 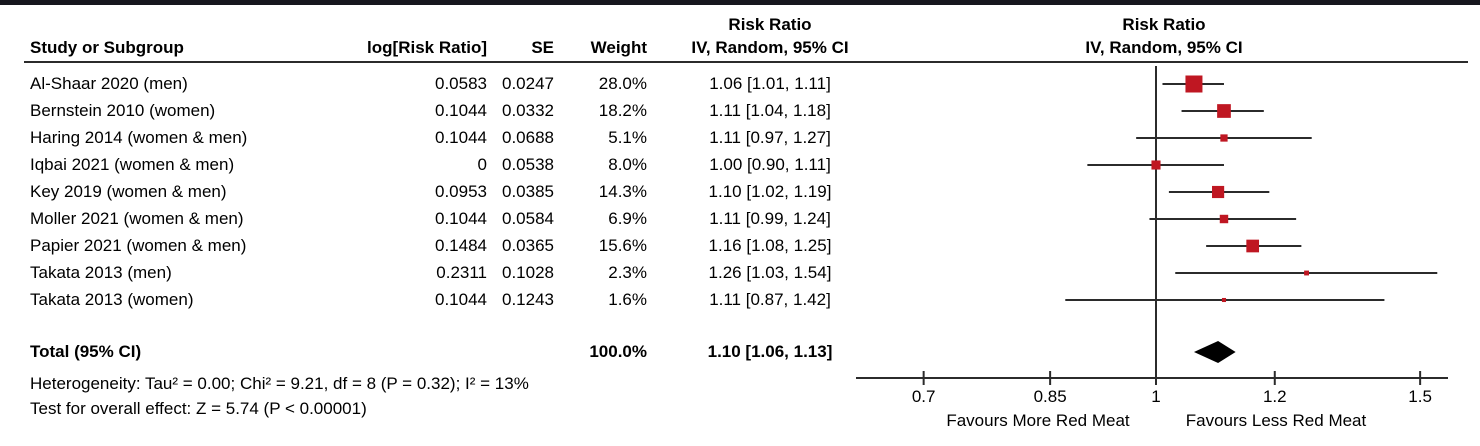 What do you see at coordinates (1214, 352) in the screenshot?
I see `pooled-diamond` at bounding box center [1214, 352].